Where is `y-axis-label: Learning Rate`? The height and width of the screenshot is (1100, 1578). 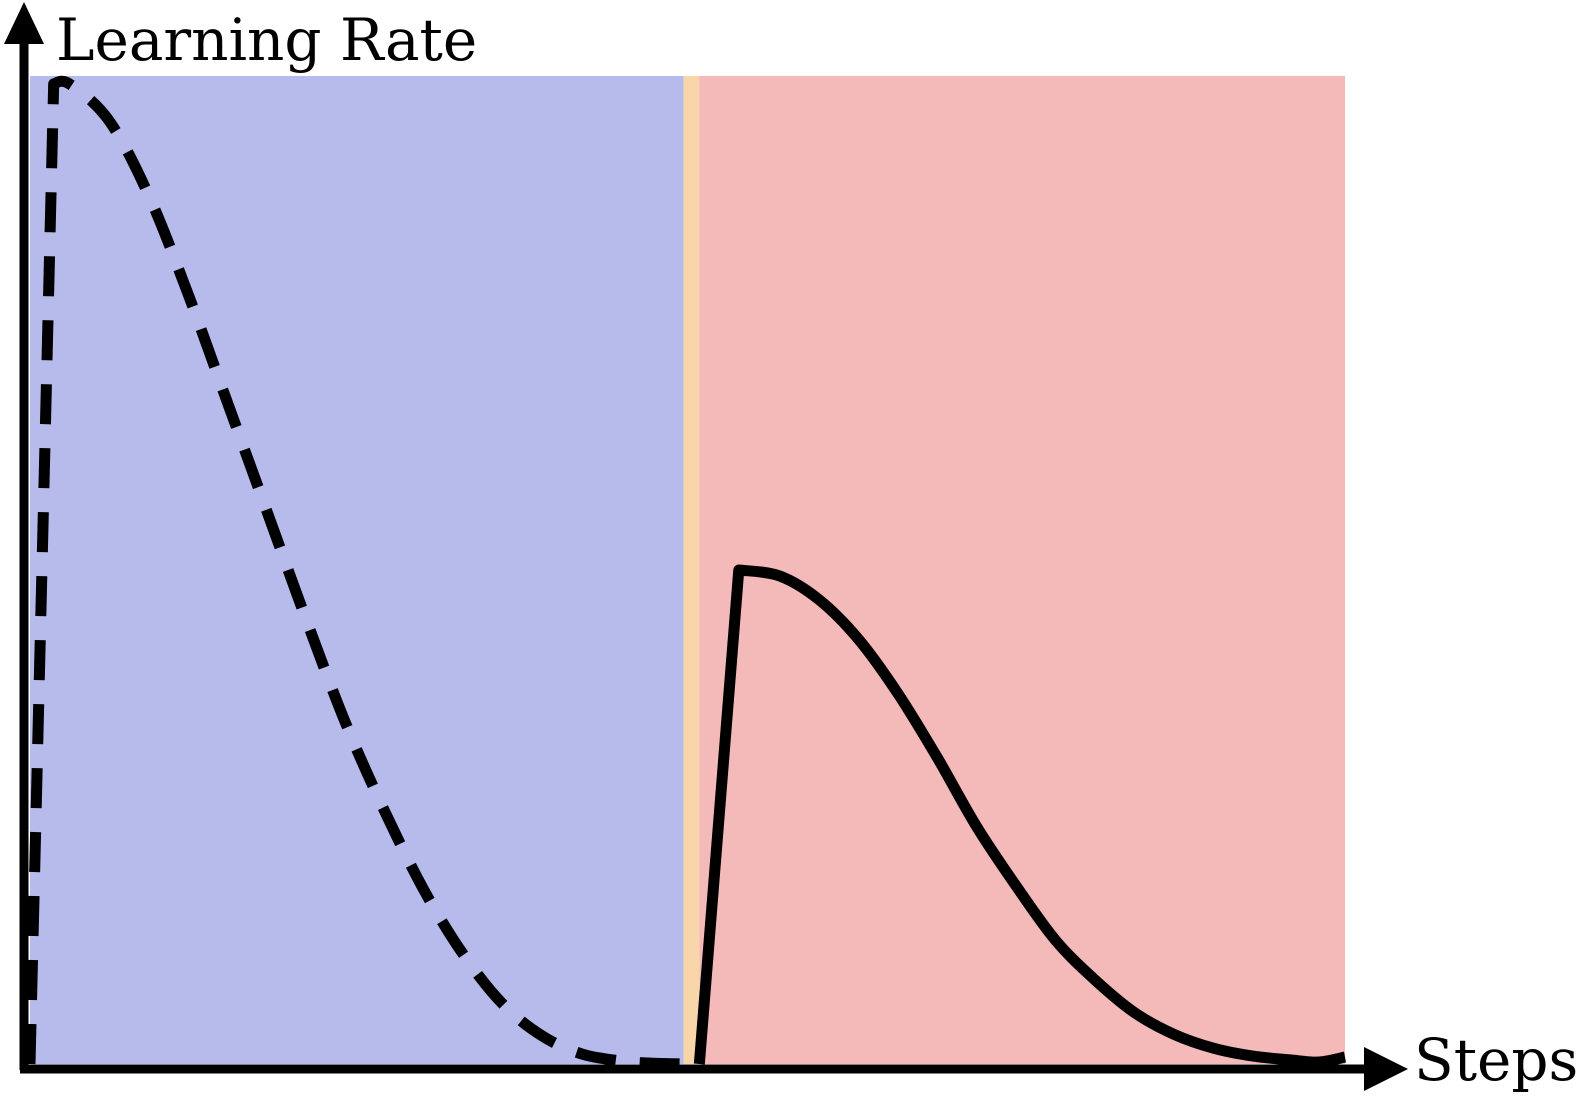
y-axis-label: Learning Rate is located at coordinates (266, 40).